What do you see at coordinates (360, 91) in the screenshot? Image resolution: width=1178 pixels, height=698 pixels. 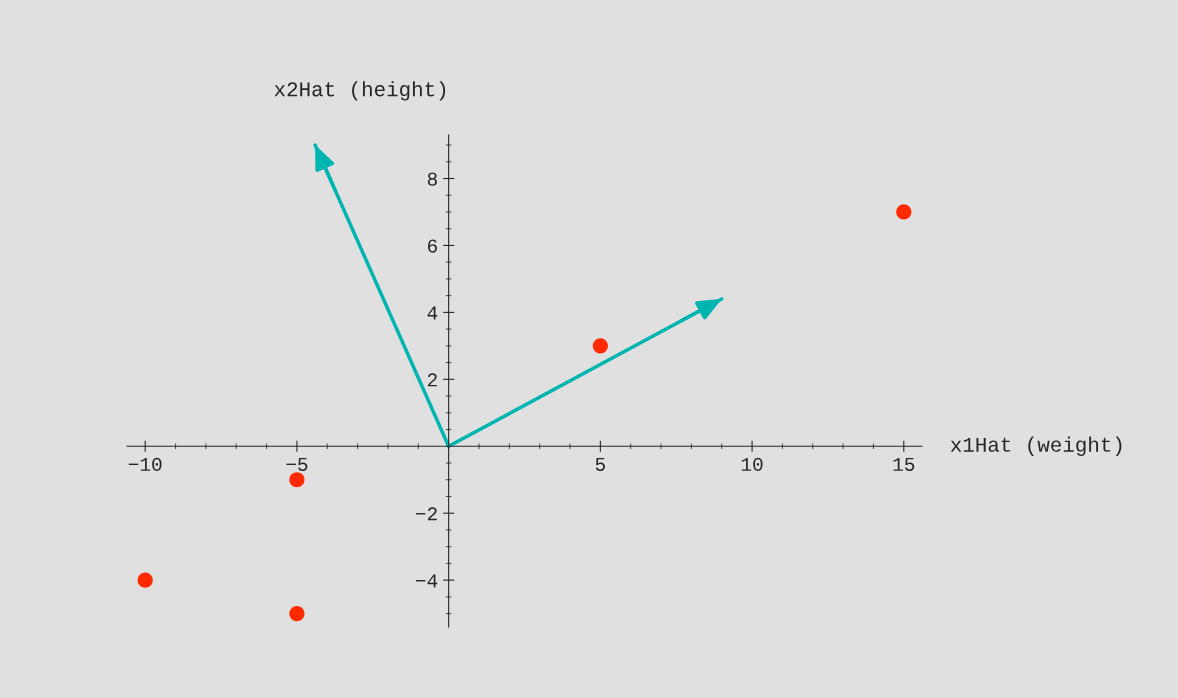 I see `y-axis-title: x2Hat (height)` at bounding box center [360, 91].